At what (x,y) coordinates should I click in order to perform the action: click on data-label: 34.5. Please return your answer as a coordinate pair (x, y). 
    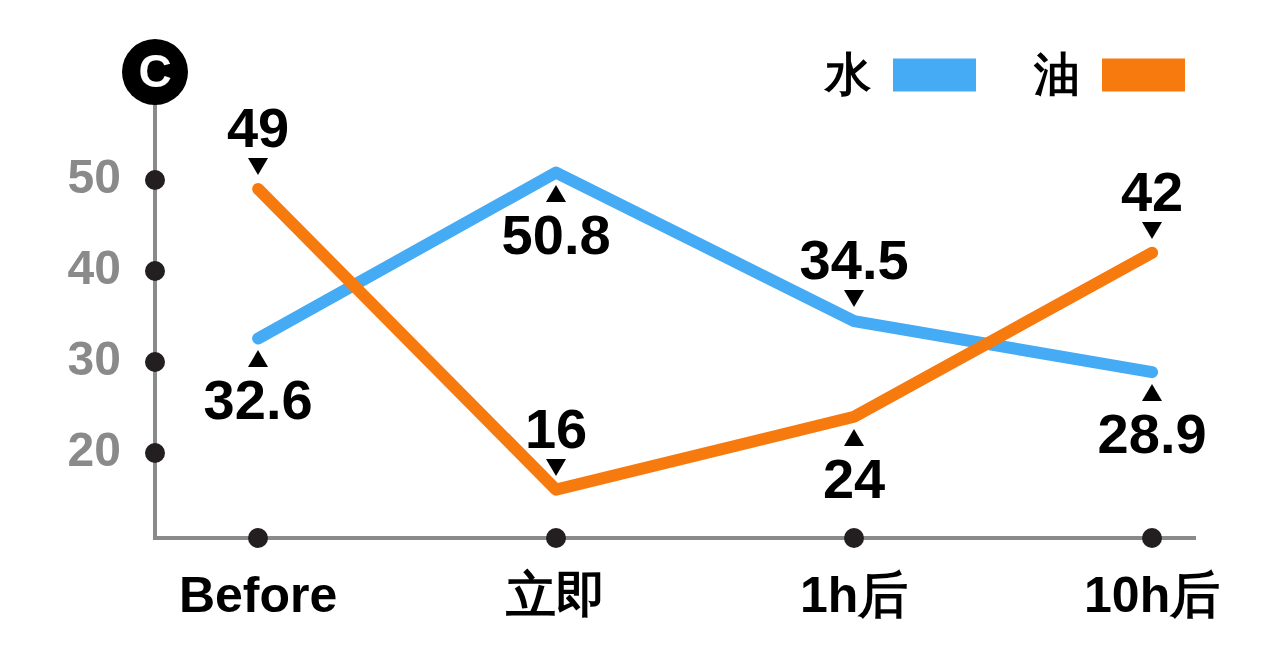
    Looking at the image, I should click on (854, 260).